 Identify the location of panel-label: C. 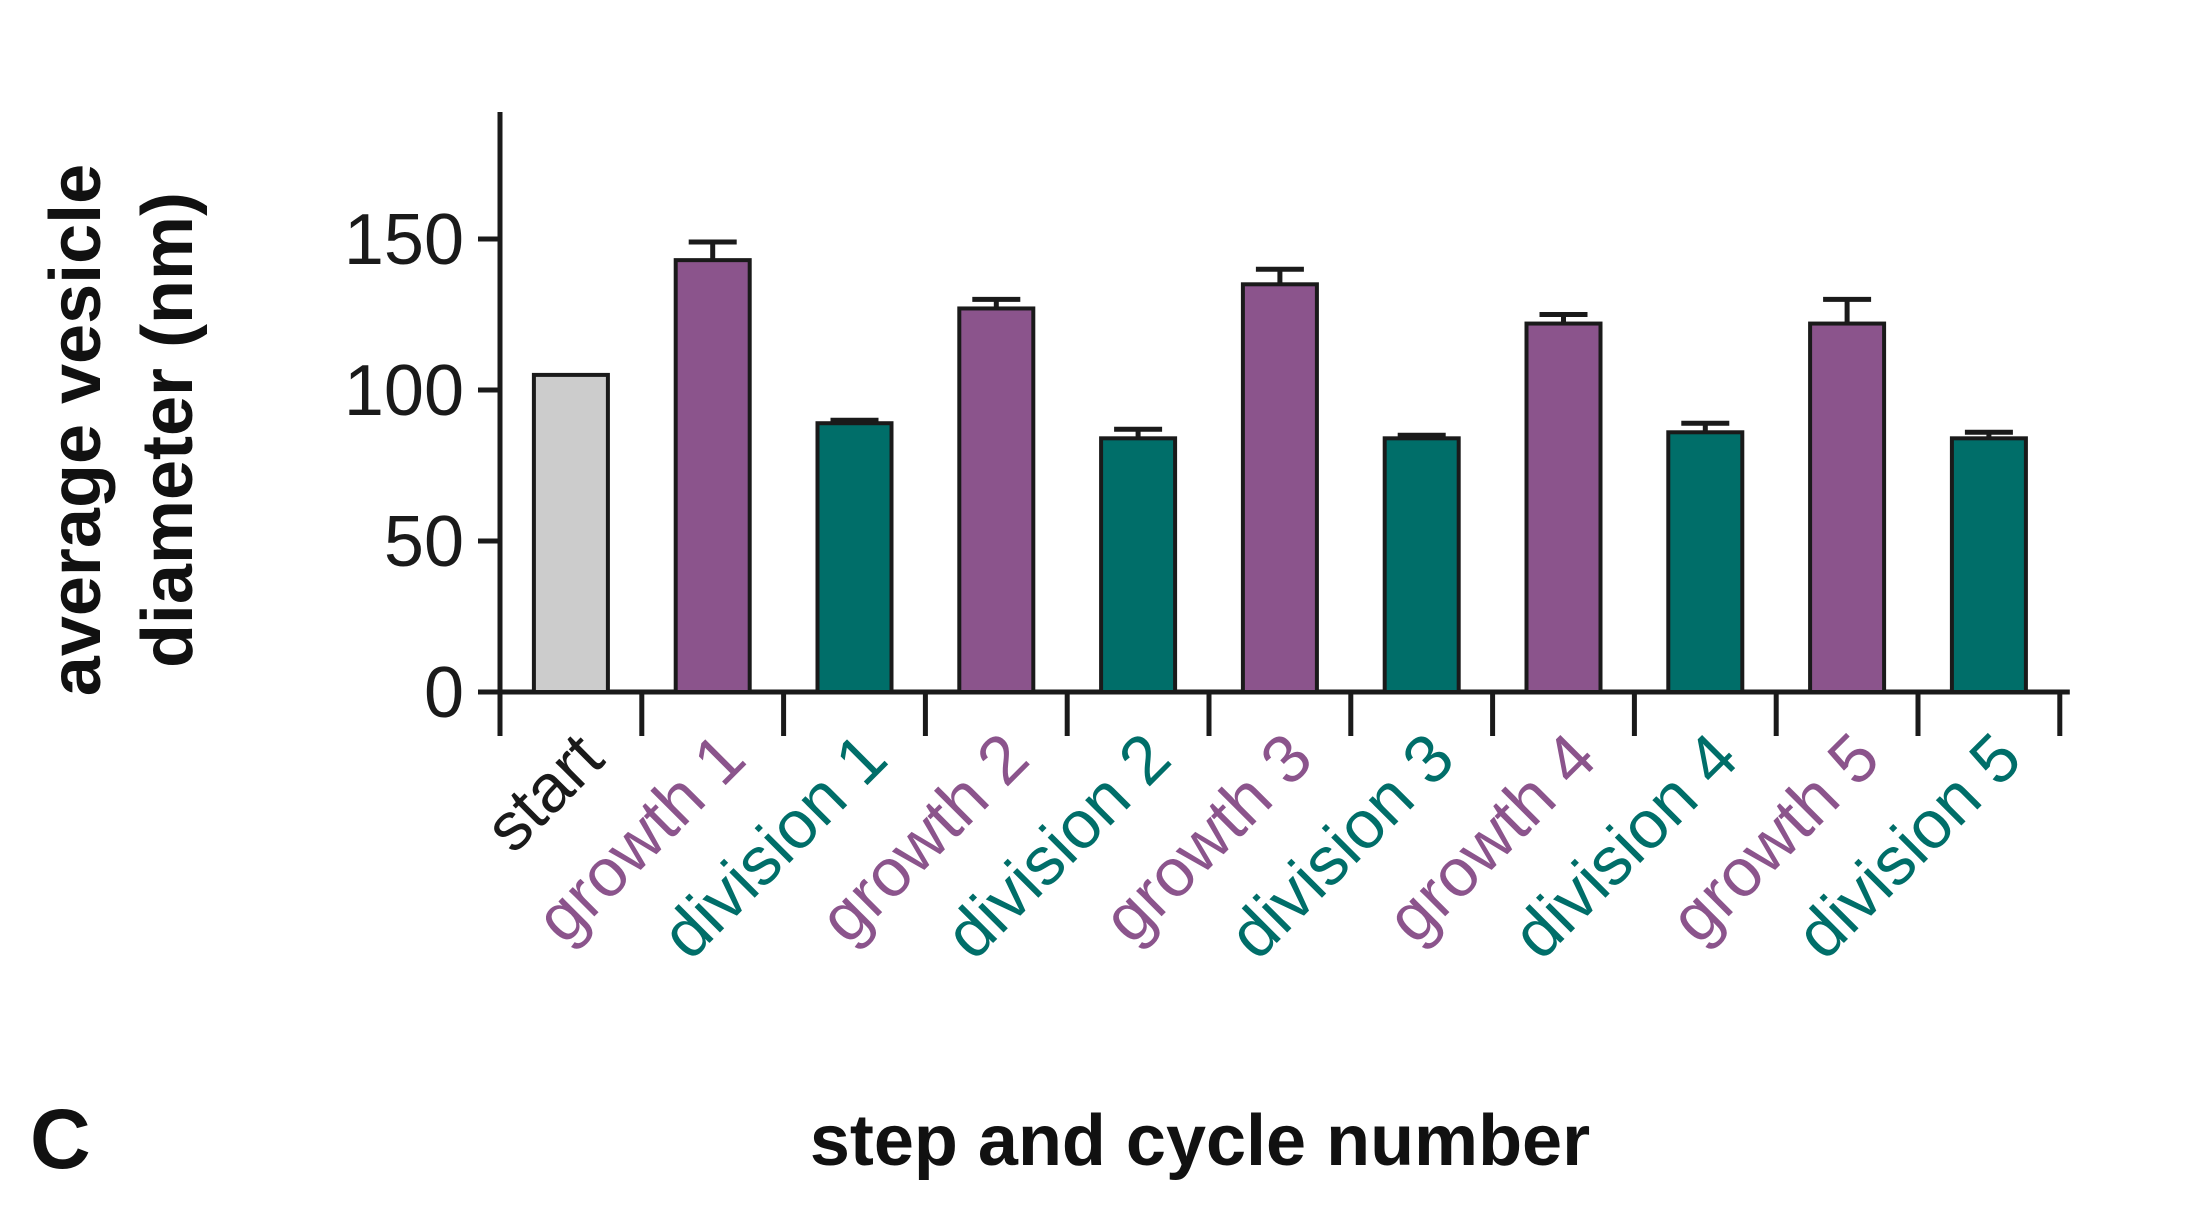
(60, 1139).